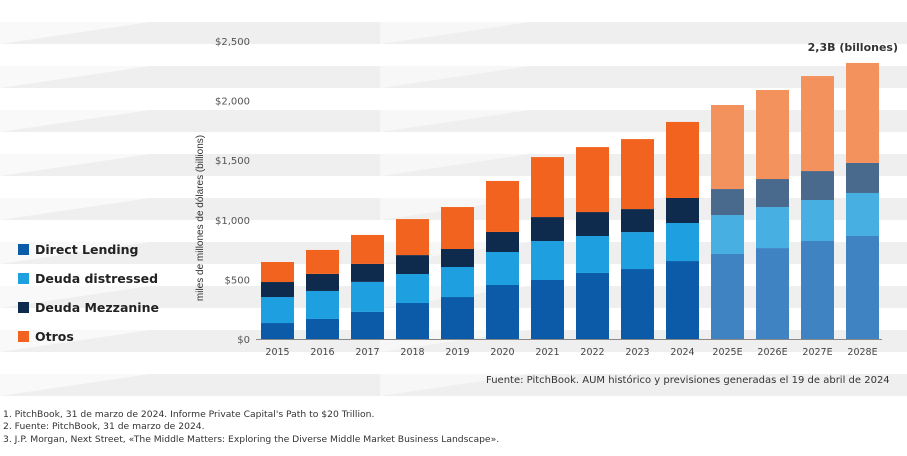  What do you see at coordinates (277, 352) in the screenshot?
I see `x-tick-label: 2015` at bounding box center [277, 352].